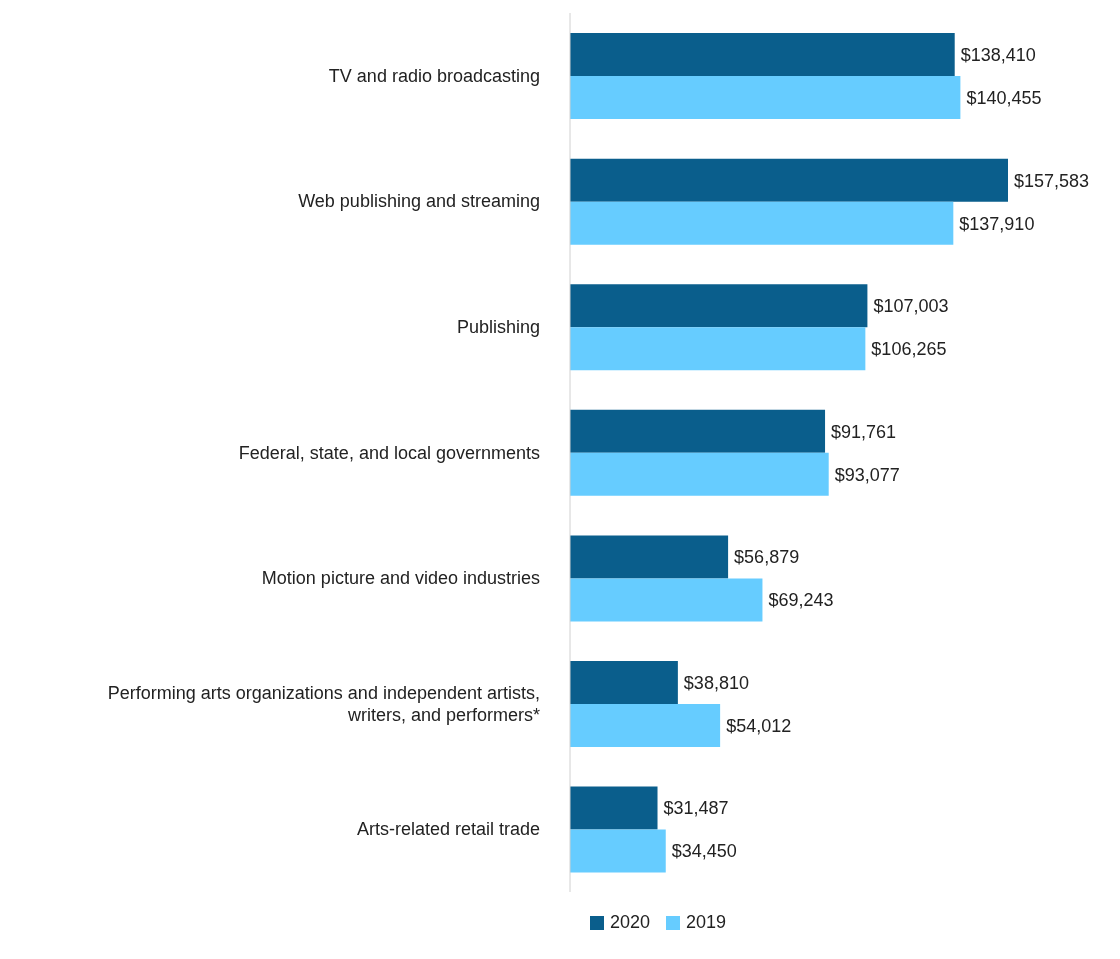 The height and width of the screenshot is (959, 1120). I want to click on data-label: $137,910, so click(997, 223).